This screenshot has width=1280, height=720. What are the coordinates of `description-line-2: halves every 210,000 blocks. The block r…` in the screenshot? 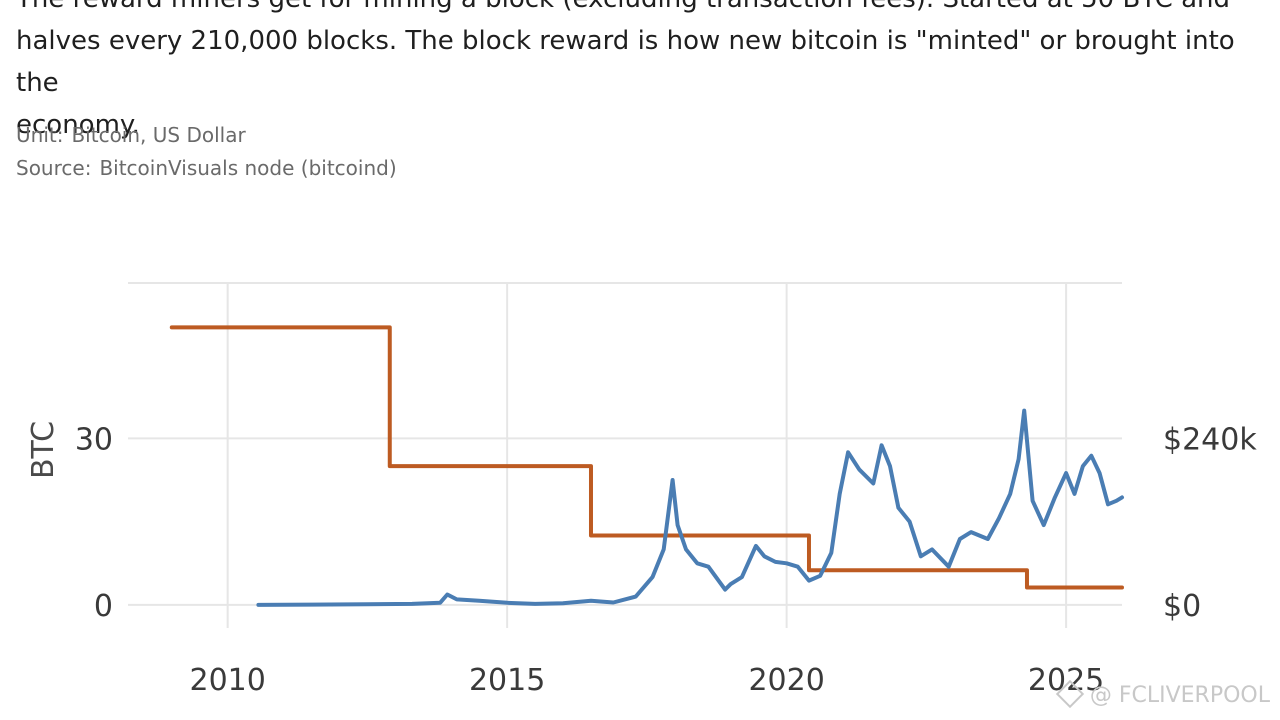 It's located at (625, 62).